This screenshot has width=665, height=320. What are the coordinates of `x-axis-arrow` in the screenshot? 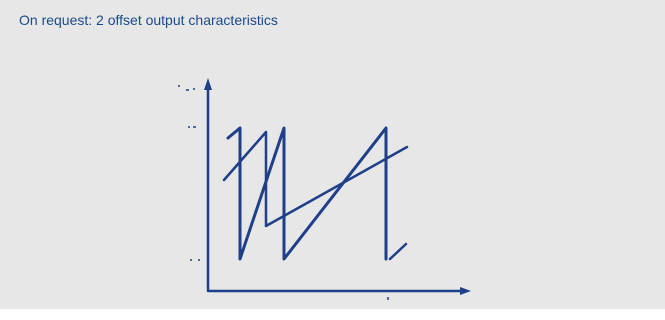 It's located at (465, 291).